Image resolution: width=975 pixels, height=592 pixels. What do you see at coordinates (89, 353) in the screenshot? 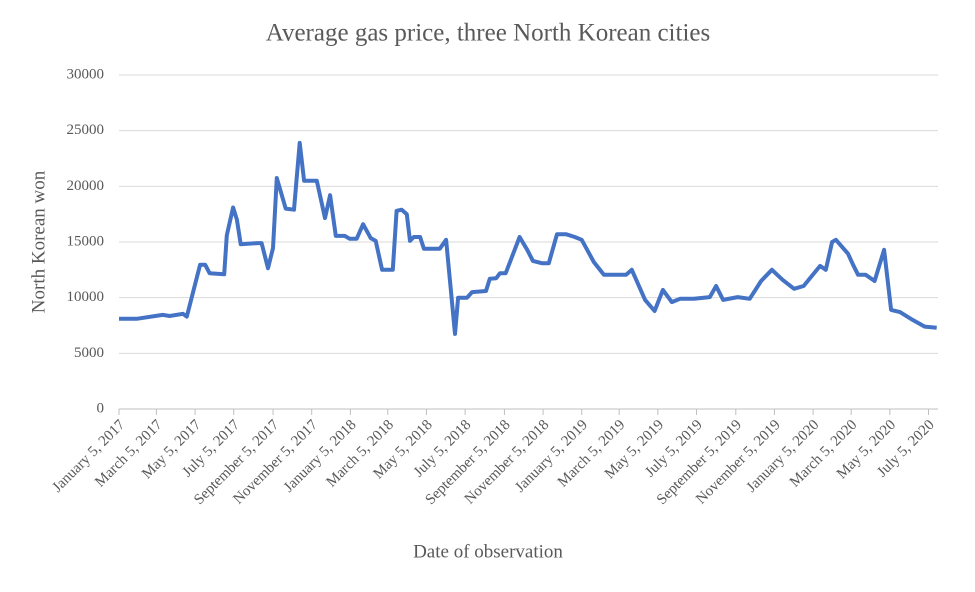
I see `y-tick-label: 5000` at bounding box center [89, 353].